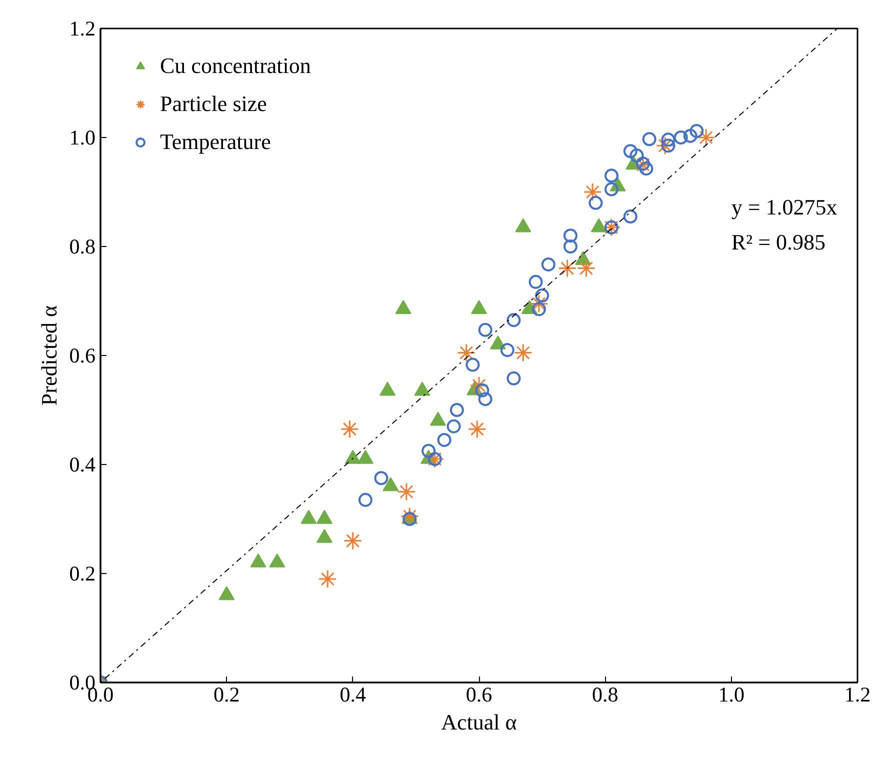  Describe the element at coordinates (857, 694) in the screenshot. I see `x-tick-label: 1.2` at that location.